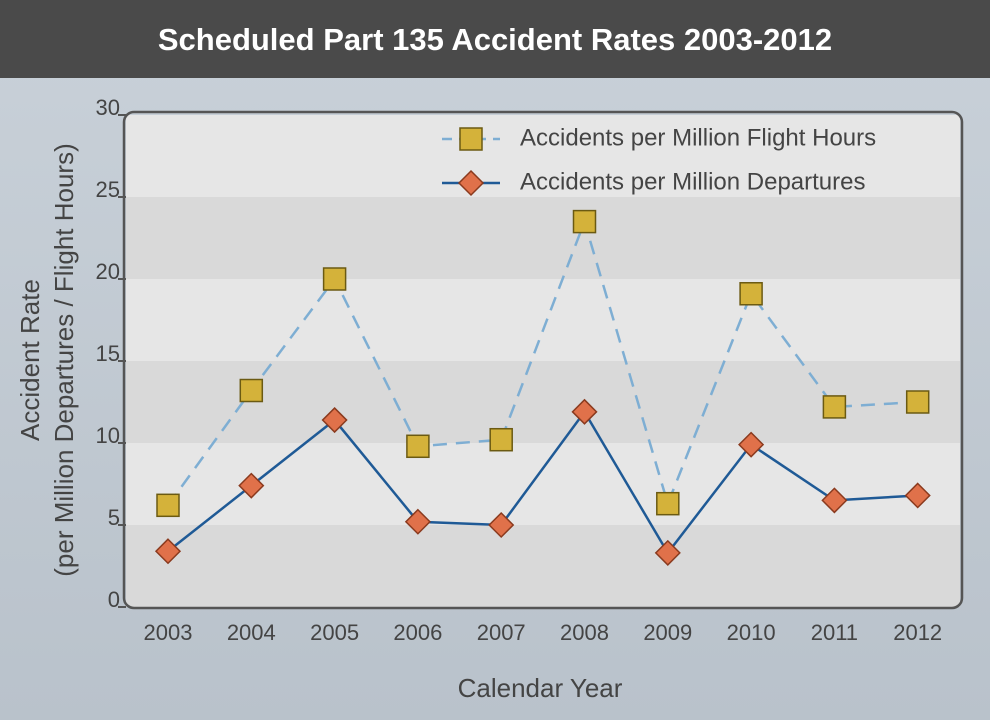 The height and width of the screenshot is (725, 990). I want to click on x-axis-label: Calendar Year, so click(540, 688).